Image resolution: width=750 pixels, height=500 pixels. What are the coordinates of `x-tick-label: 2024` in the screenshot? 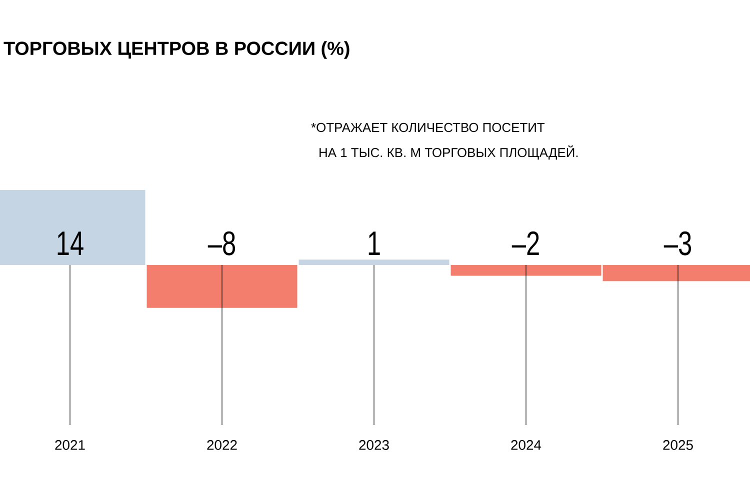 It's located at (526, 445).